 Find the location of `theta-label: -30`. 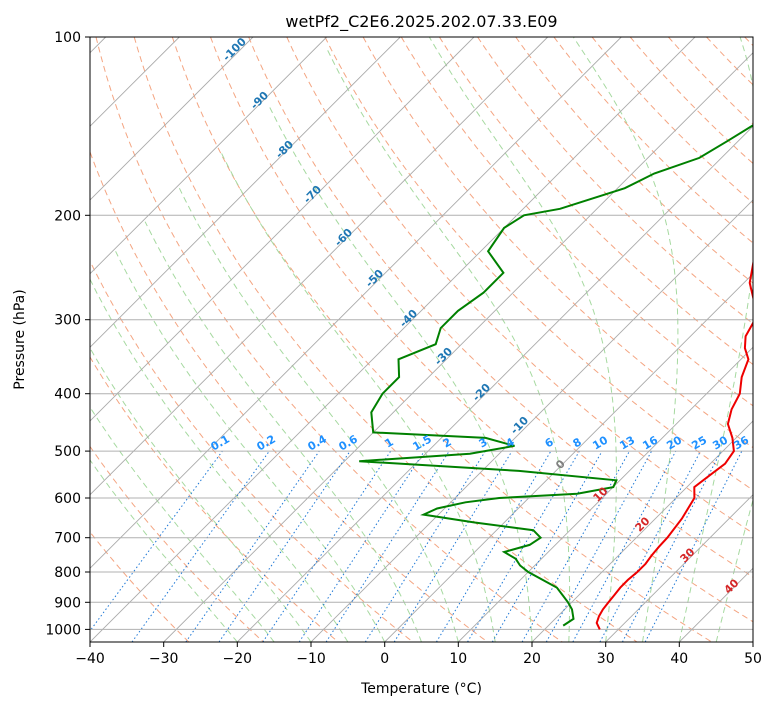

theta-label: -30 is located at coordinates (443, 356).